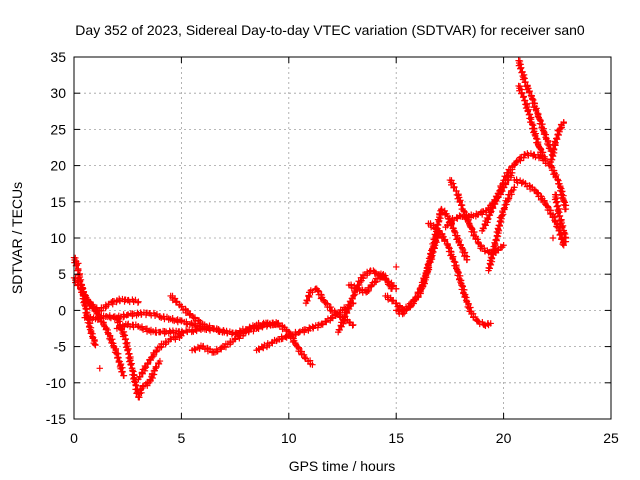  I want to click on y-tick-label: 10, so click(58, 238).